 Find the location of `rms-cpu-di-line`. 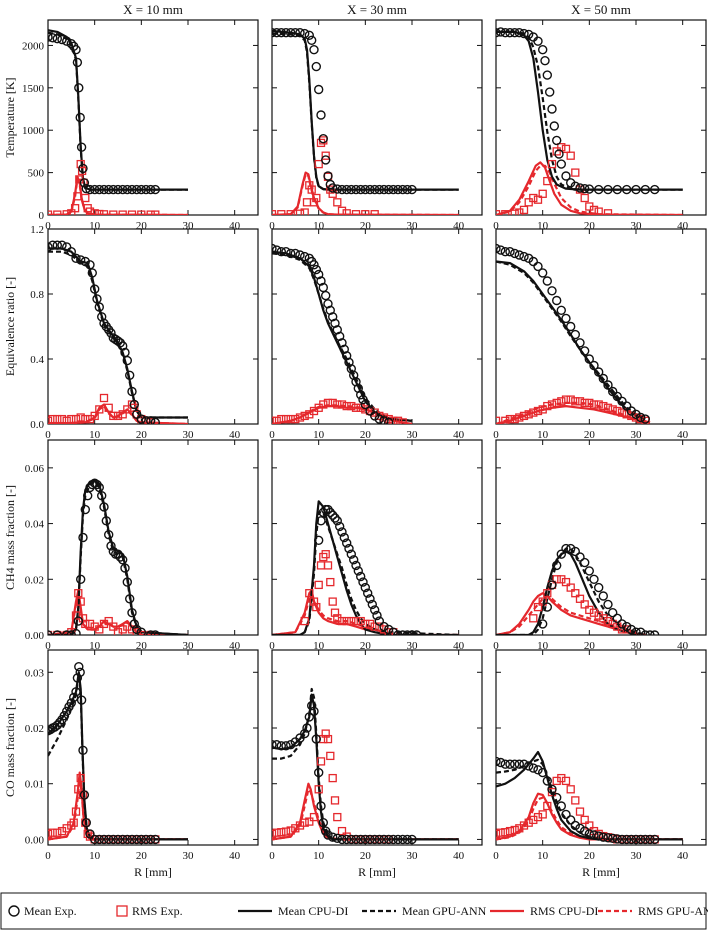

rms-cpu-di-line is located at coordinates (589, 817).